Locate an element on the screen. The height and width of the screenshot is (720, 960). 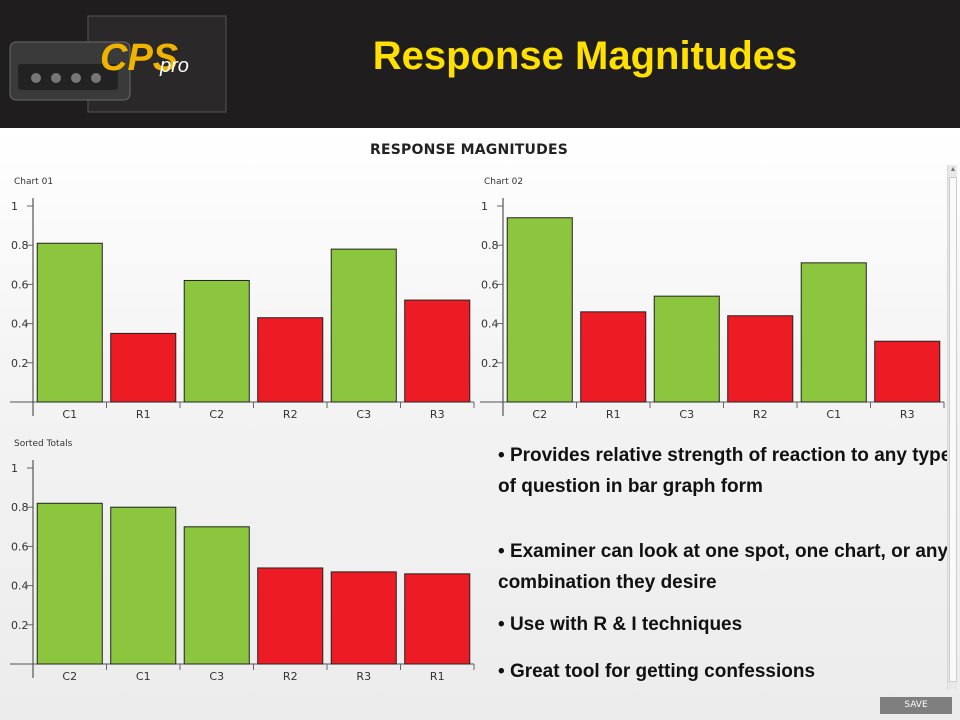
sorted-totals-title: Sorted Totals is located at coordinates (43, 444).